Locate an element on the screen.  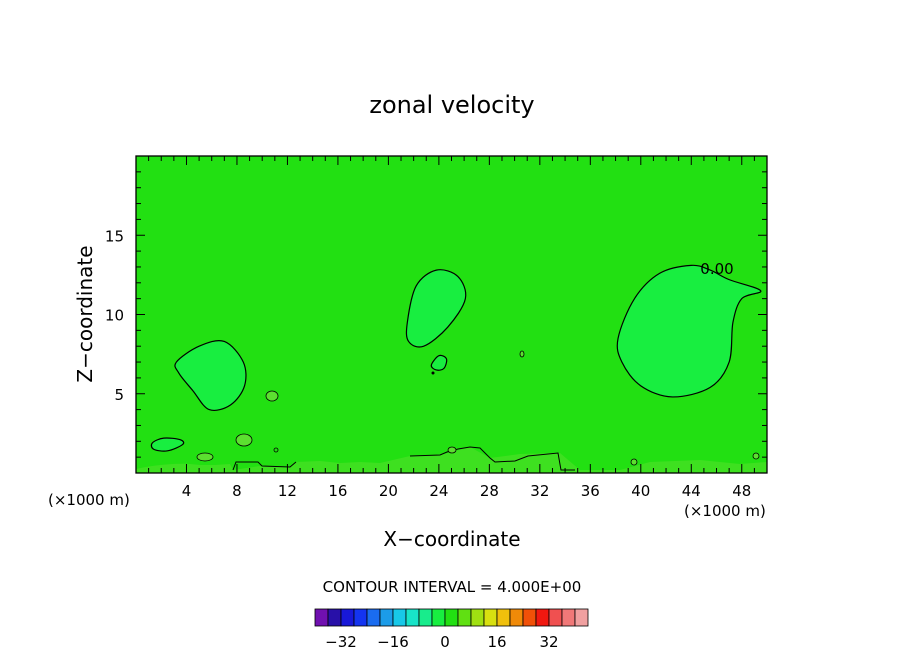
colorbar-tick-label: 16 is located at coordinates (496, 642).